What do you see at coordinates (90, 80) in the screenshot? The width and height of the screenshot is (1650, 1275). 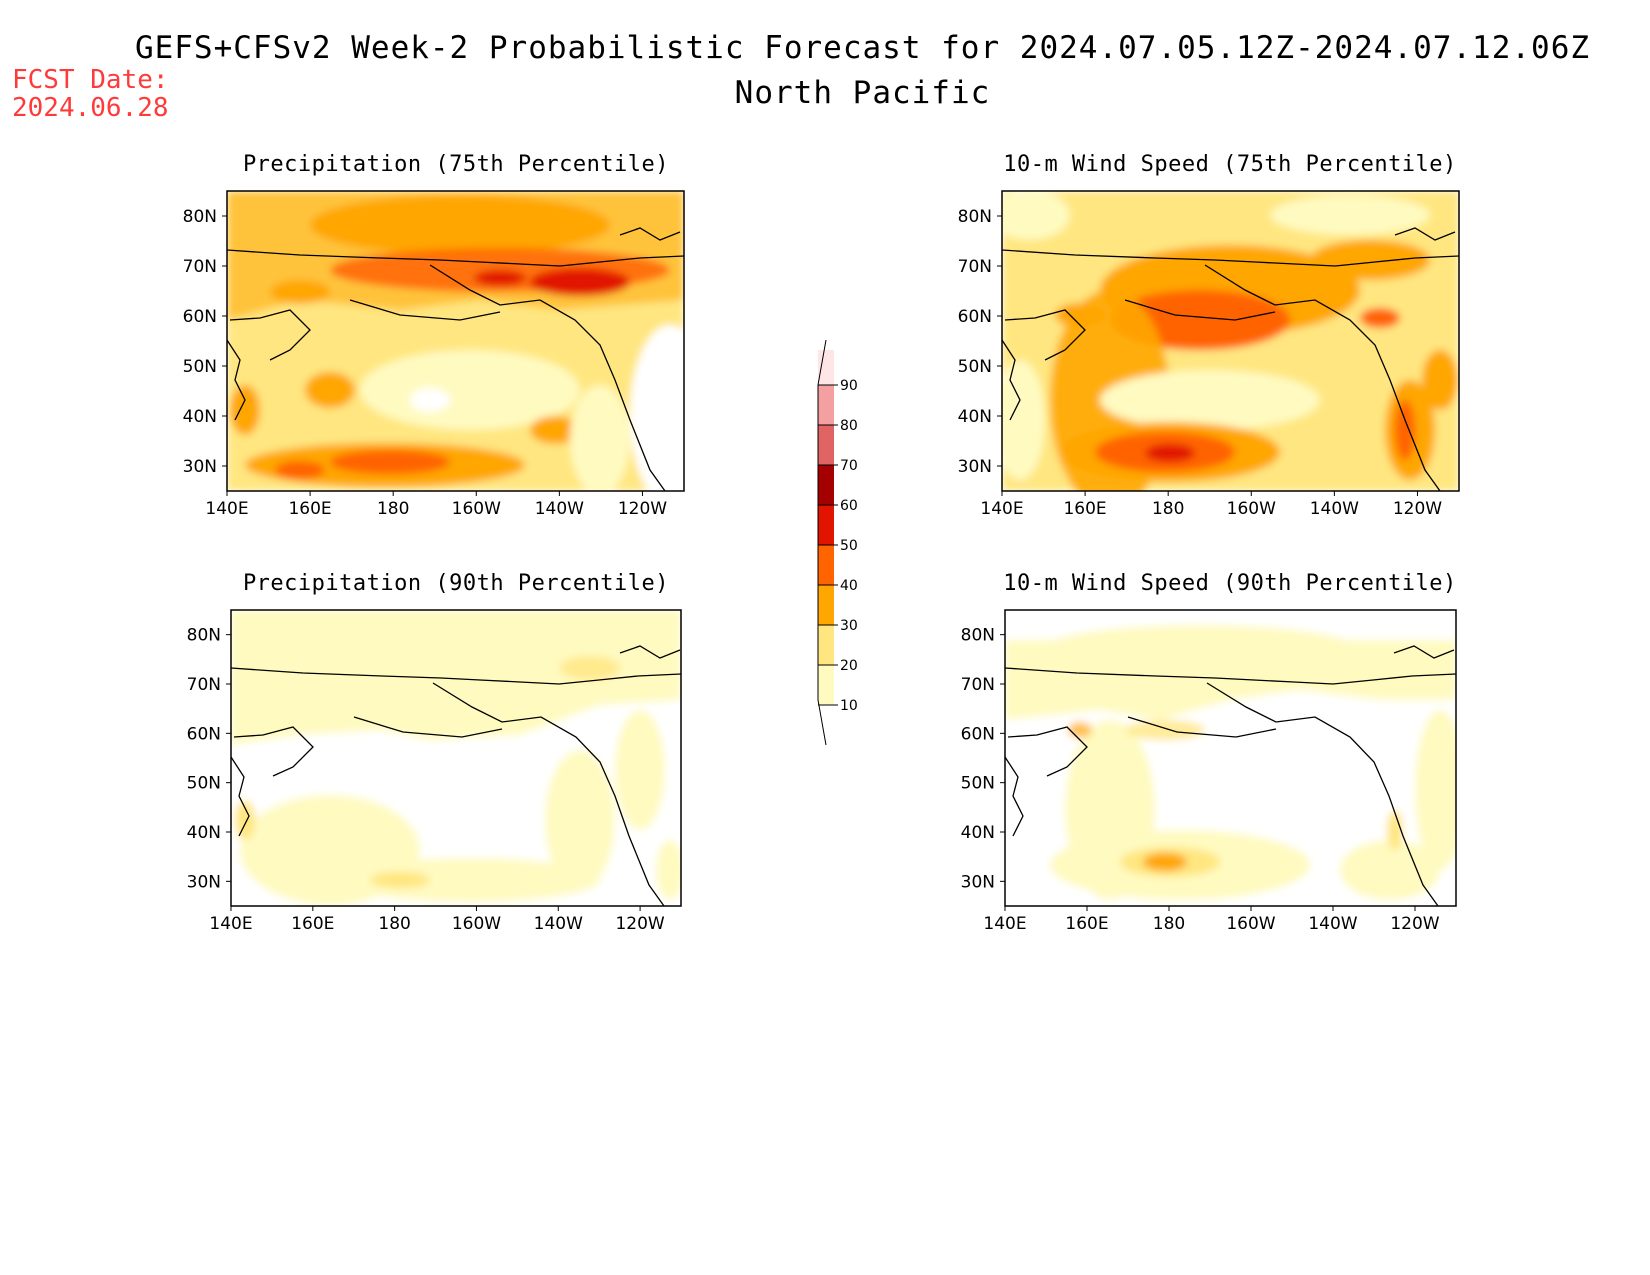 I see `fcst-date-label: FCST Date:` at bounding box center [90, 80].